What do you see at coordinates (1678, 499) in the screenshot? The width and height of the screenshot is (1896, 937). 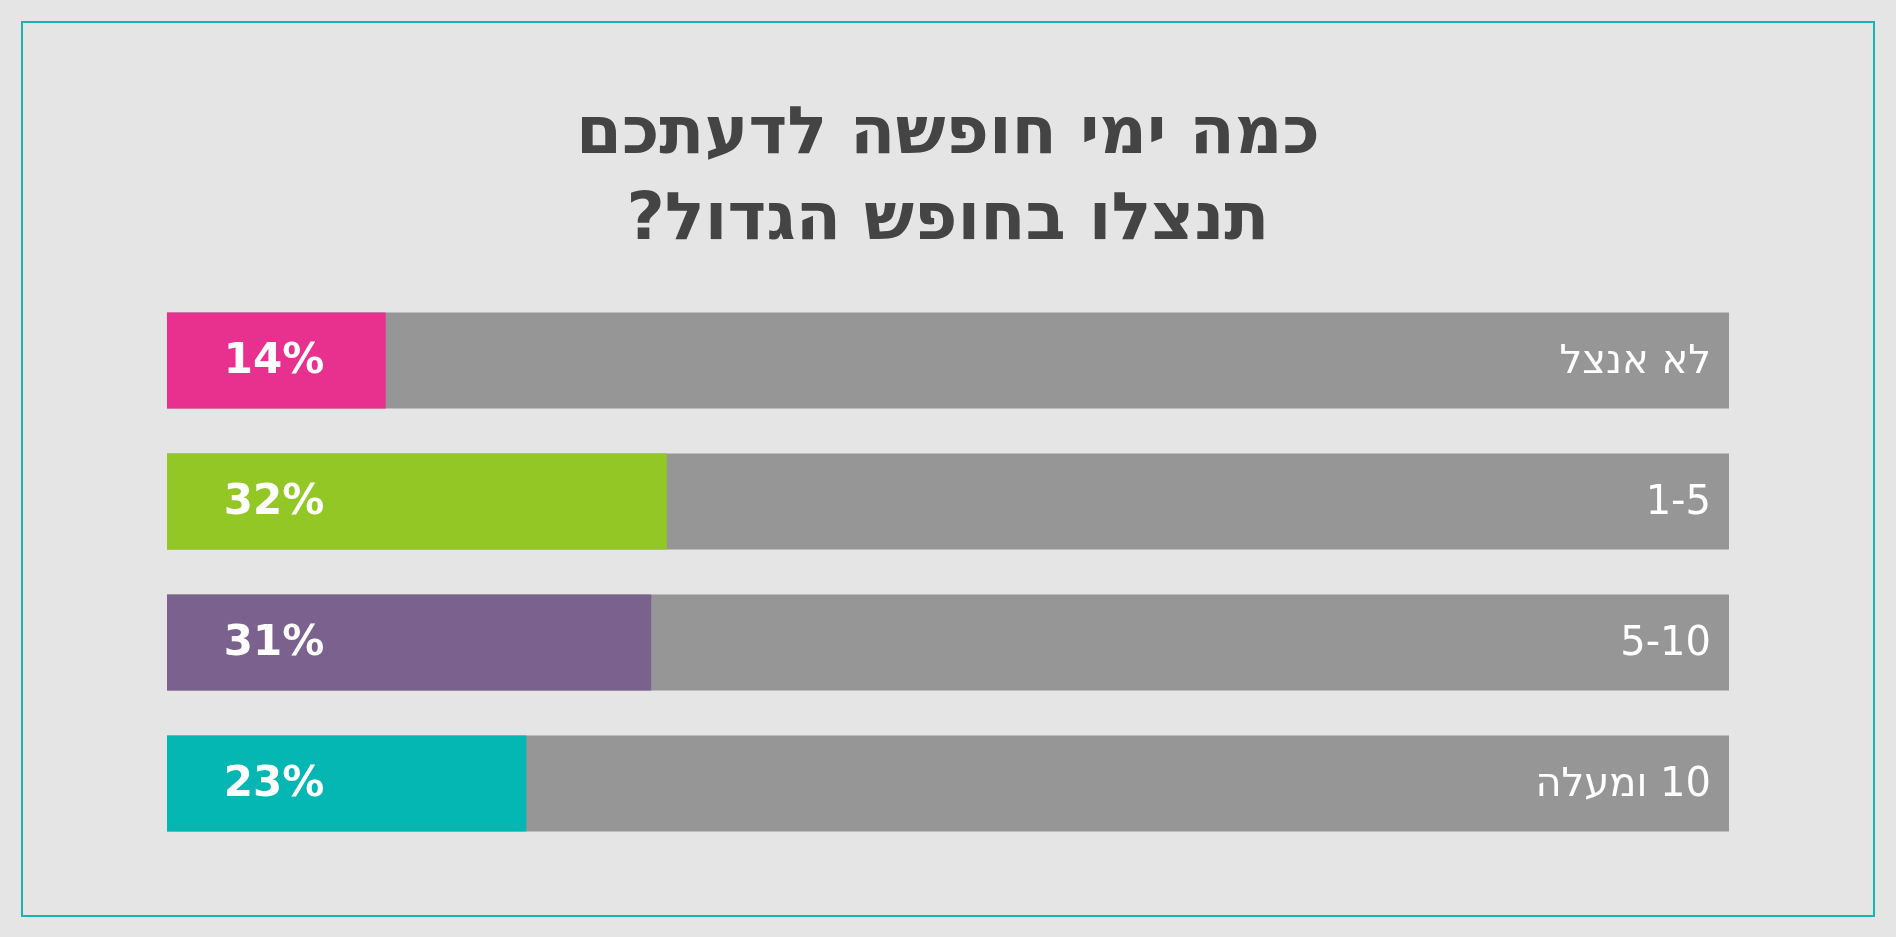 I see `y-tick-label: 1-5` at bounding box center [1678, 499].